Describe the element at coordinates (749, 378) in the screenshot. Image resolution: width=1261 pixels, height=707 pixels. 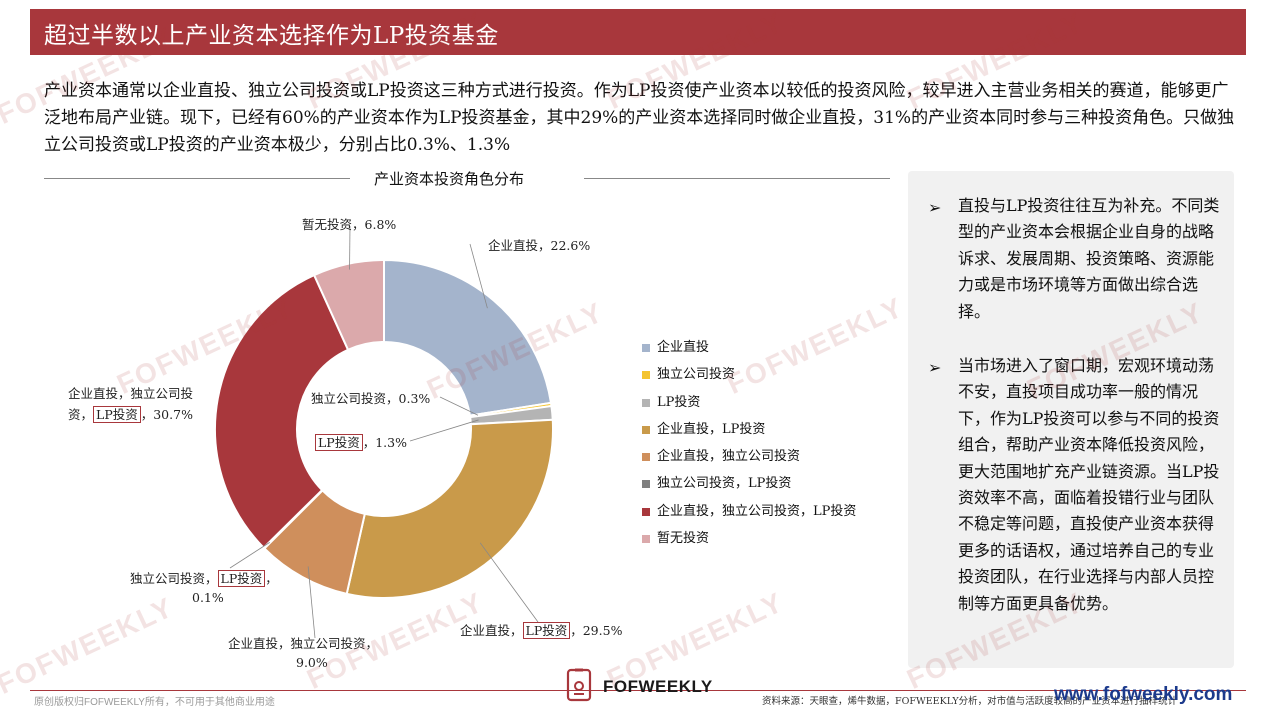
I see `legend-item: 独立公司投资` at that location.